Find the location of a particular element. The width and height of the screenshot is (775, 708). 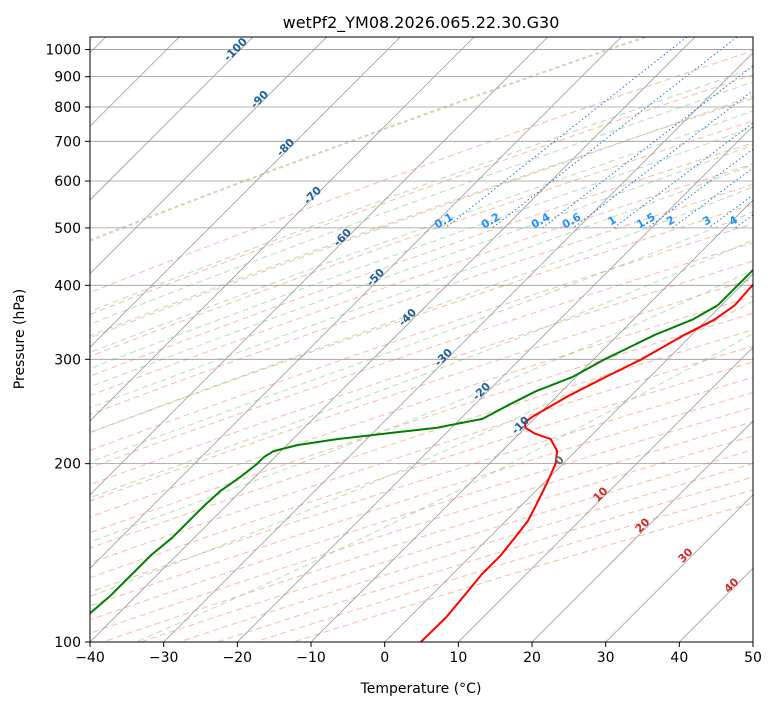

y-axis-label: Pressure (hPa) is located at coordinates (20, 339).